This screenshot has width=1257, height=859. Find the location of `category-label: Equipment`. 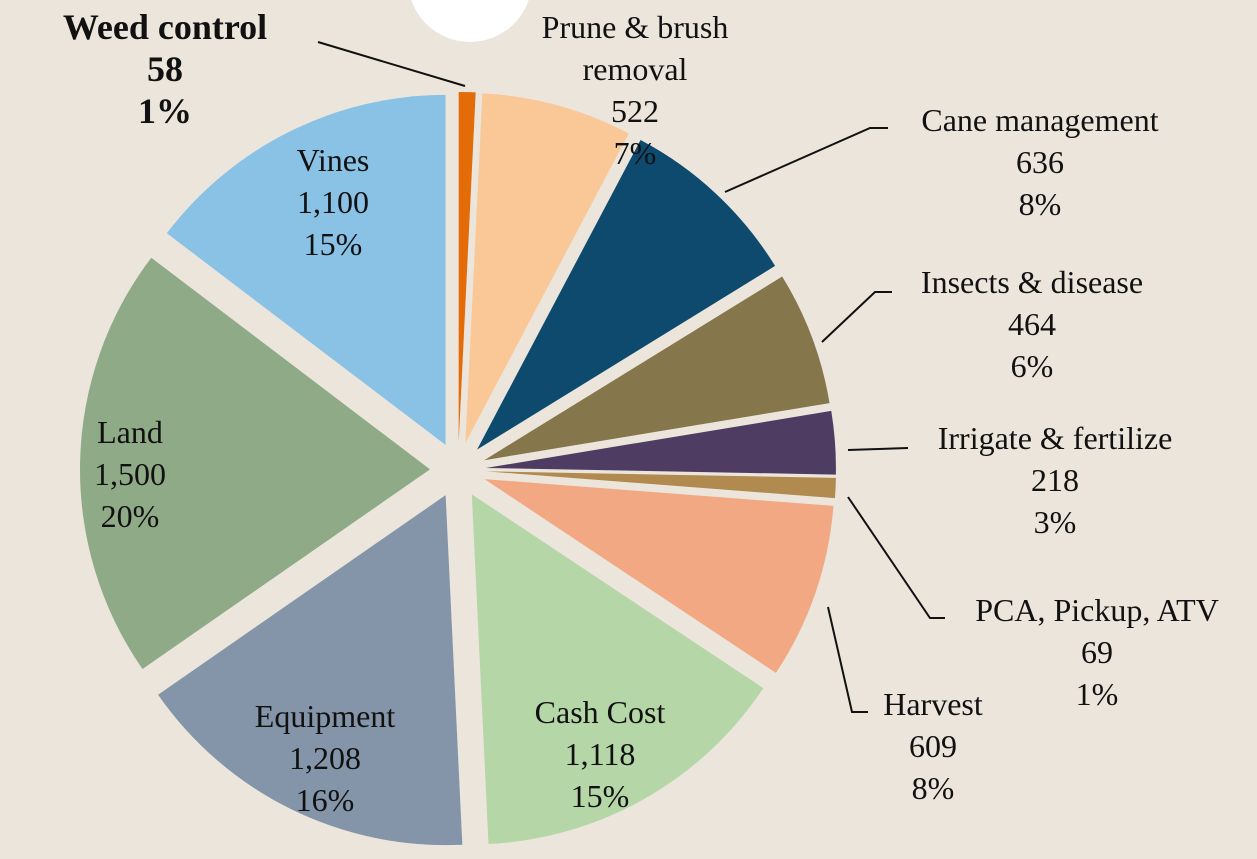

category-label: Equipment is located at coordinates (325, 716).